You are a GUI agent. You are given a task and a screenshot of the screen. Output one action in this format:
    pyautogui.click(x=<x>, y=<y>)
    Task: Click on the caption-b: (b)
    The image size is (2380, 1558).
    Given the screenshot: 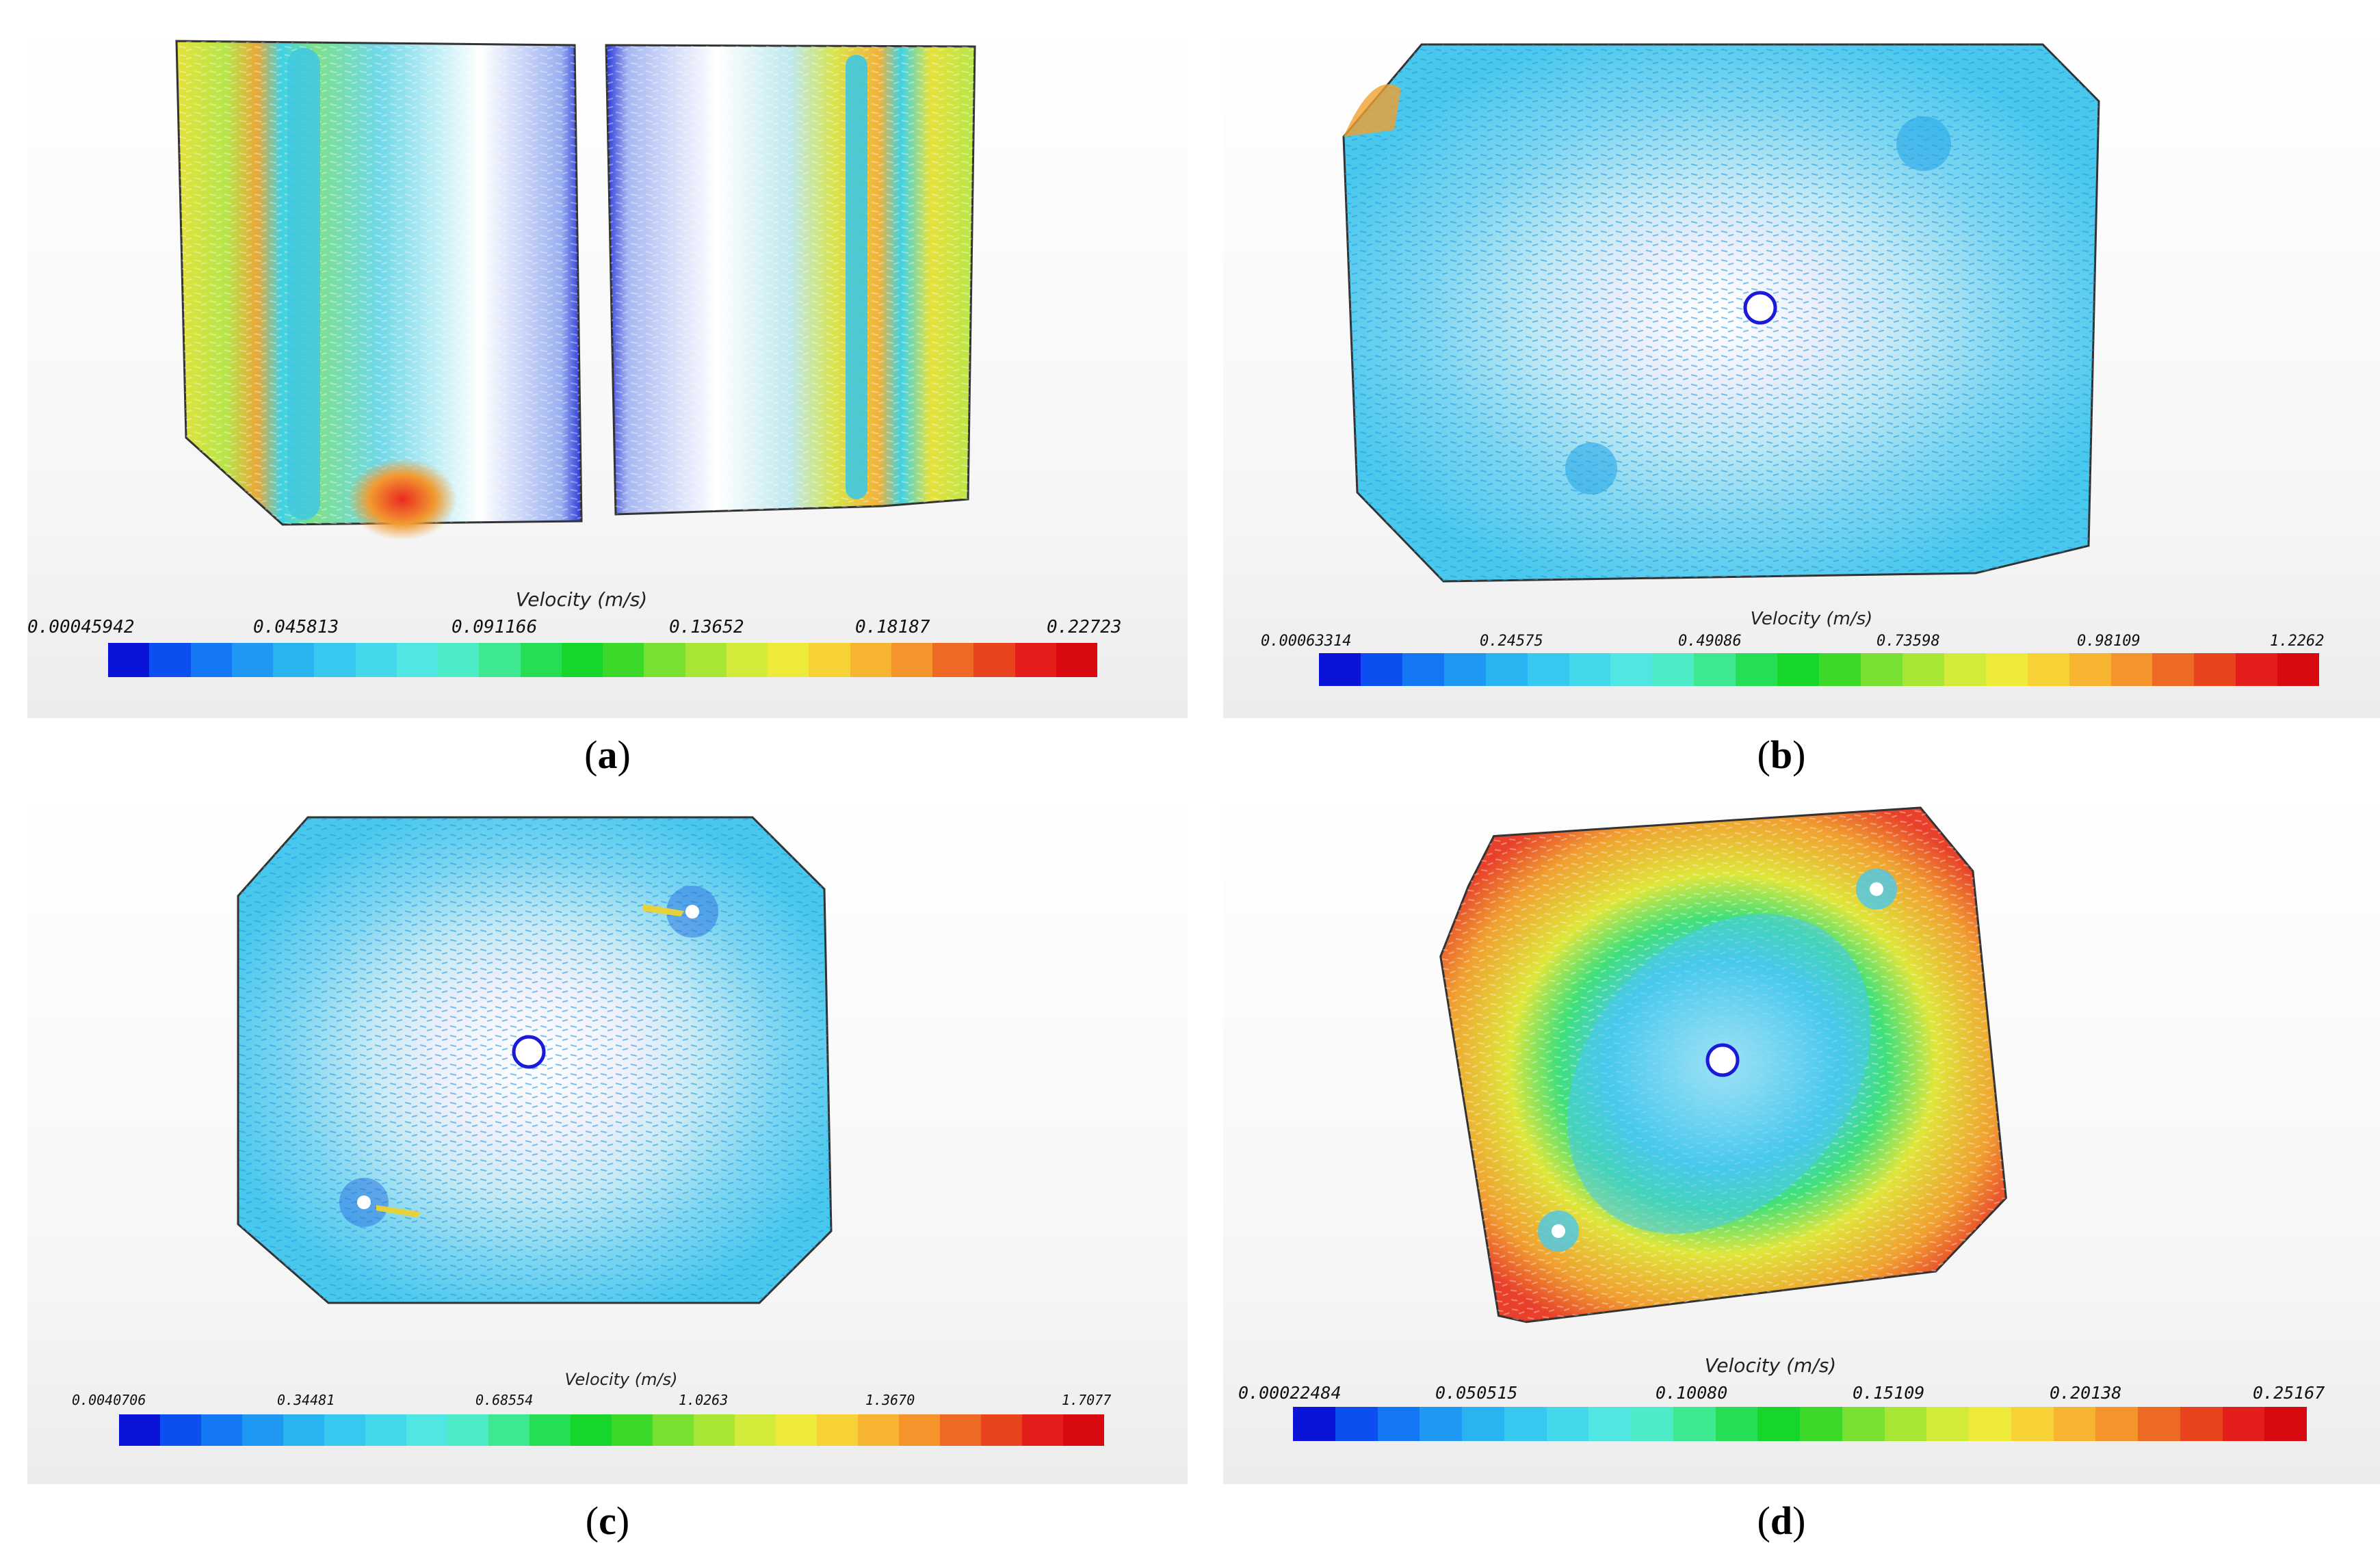 What is the action you would take?
    pyautogui.click(x=1781, y=754)
    